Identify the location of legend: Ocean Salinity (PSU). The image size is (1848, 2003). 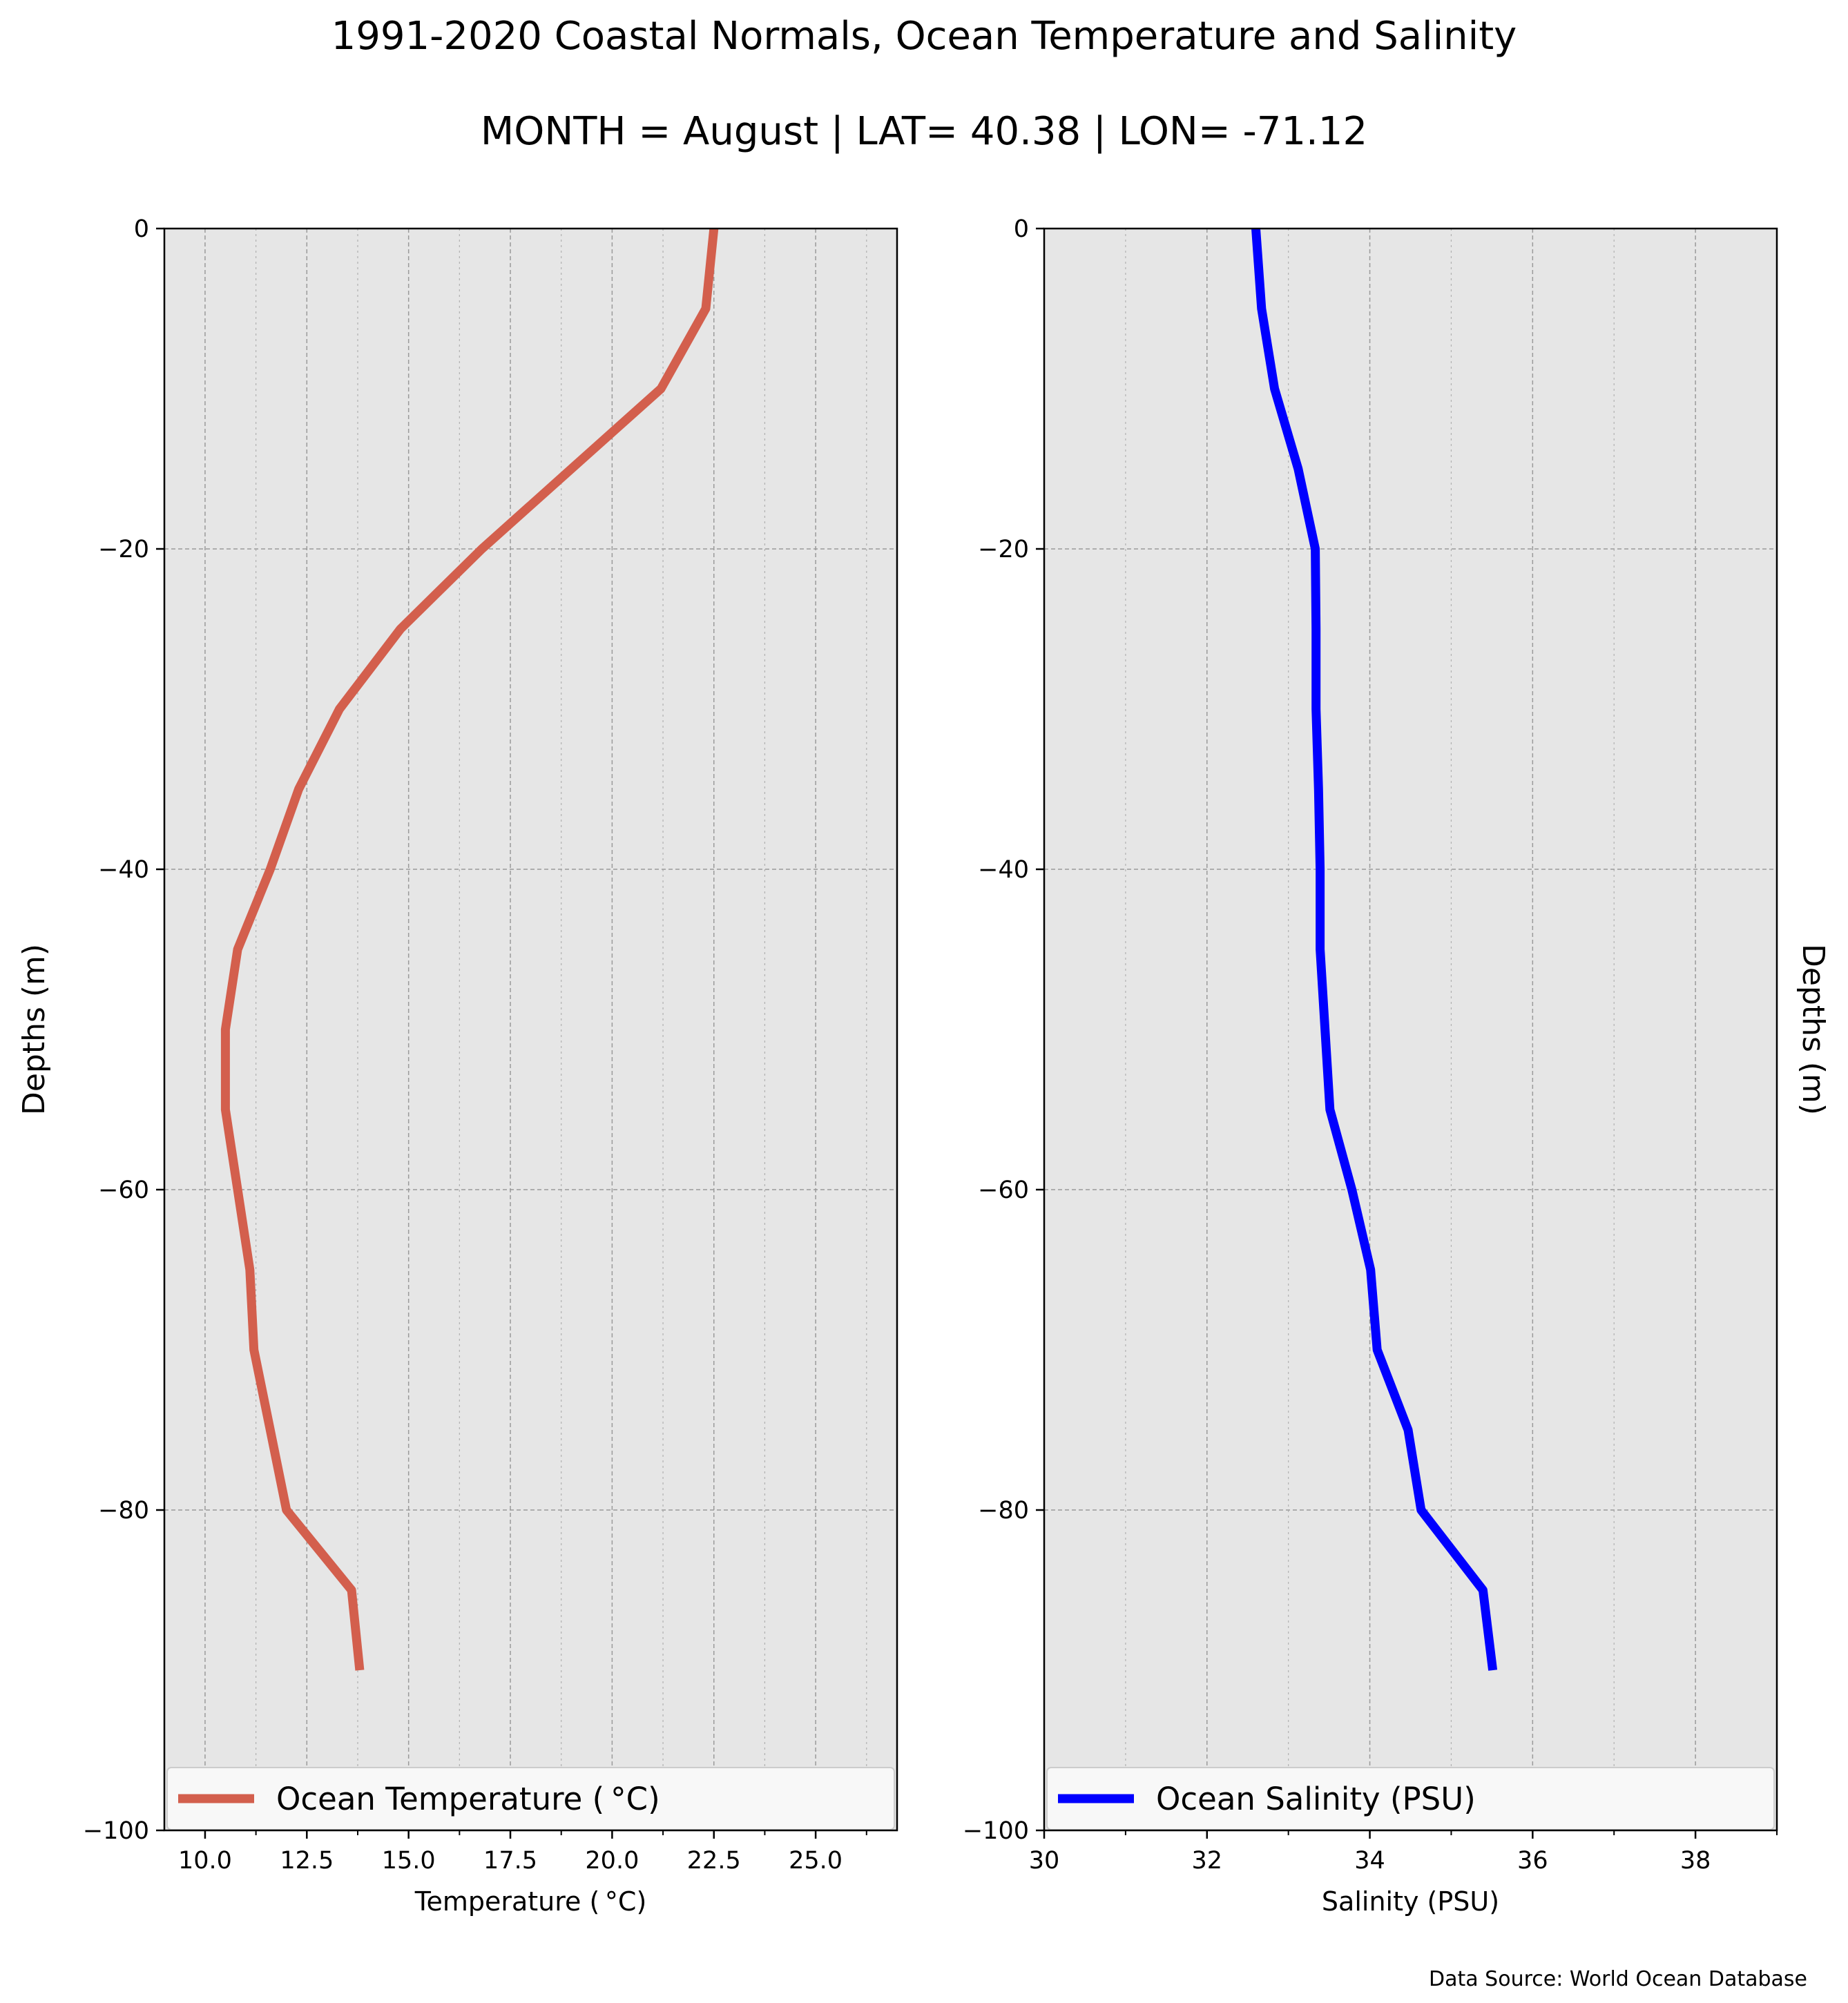
(1410, 1798).